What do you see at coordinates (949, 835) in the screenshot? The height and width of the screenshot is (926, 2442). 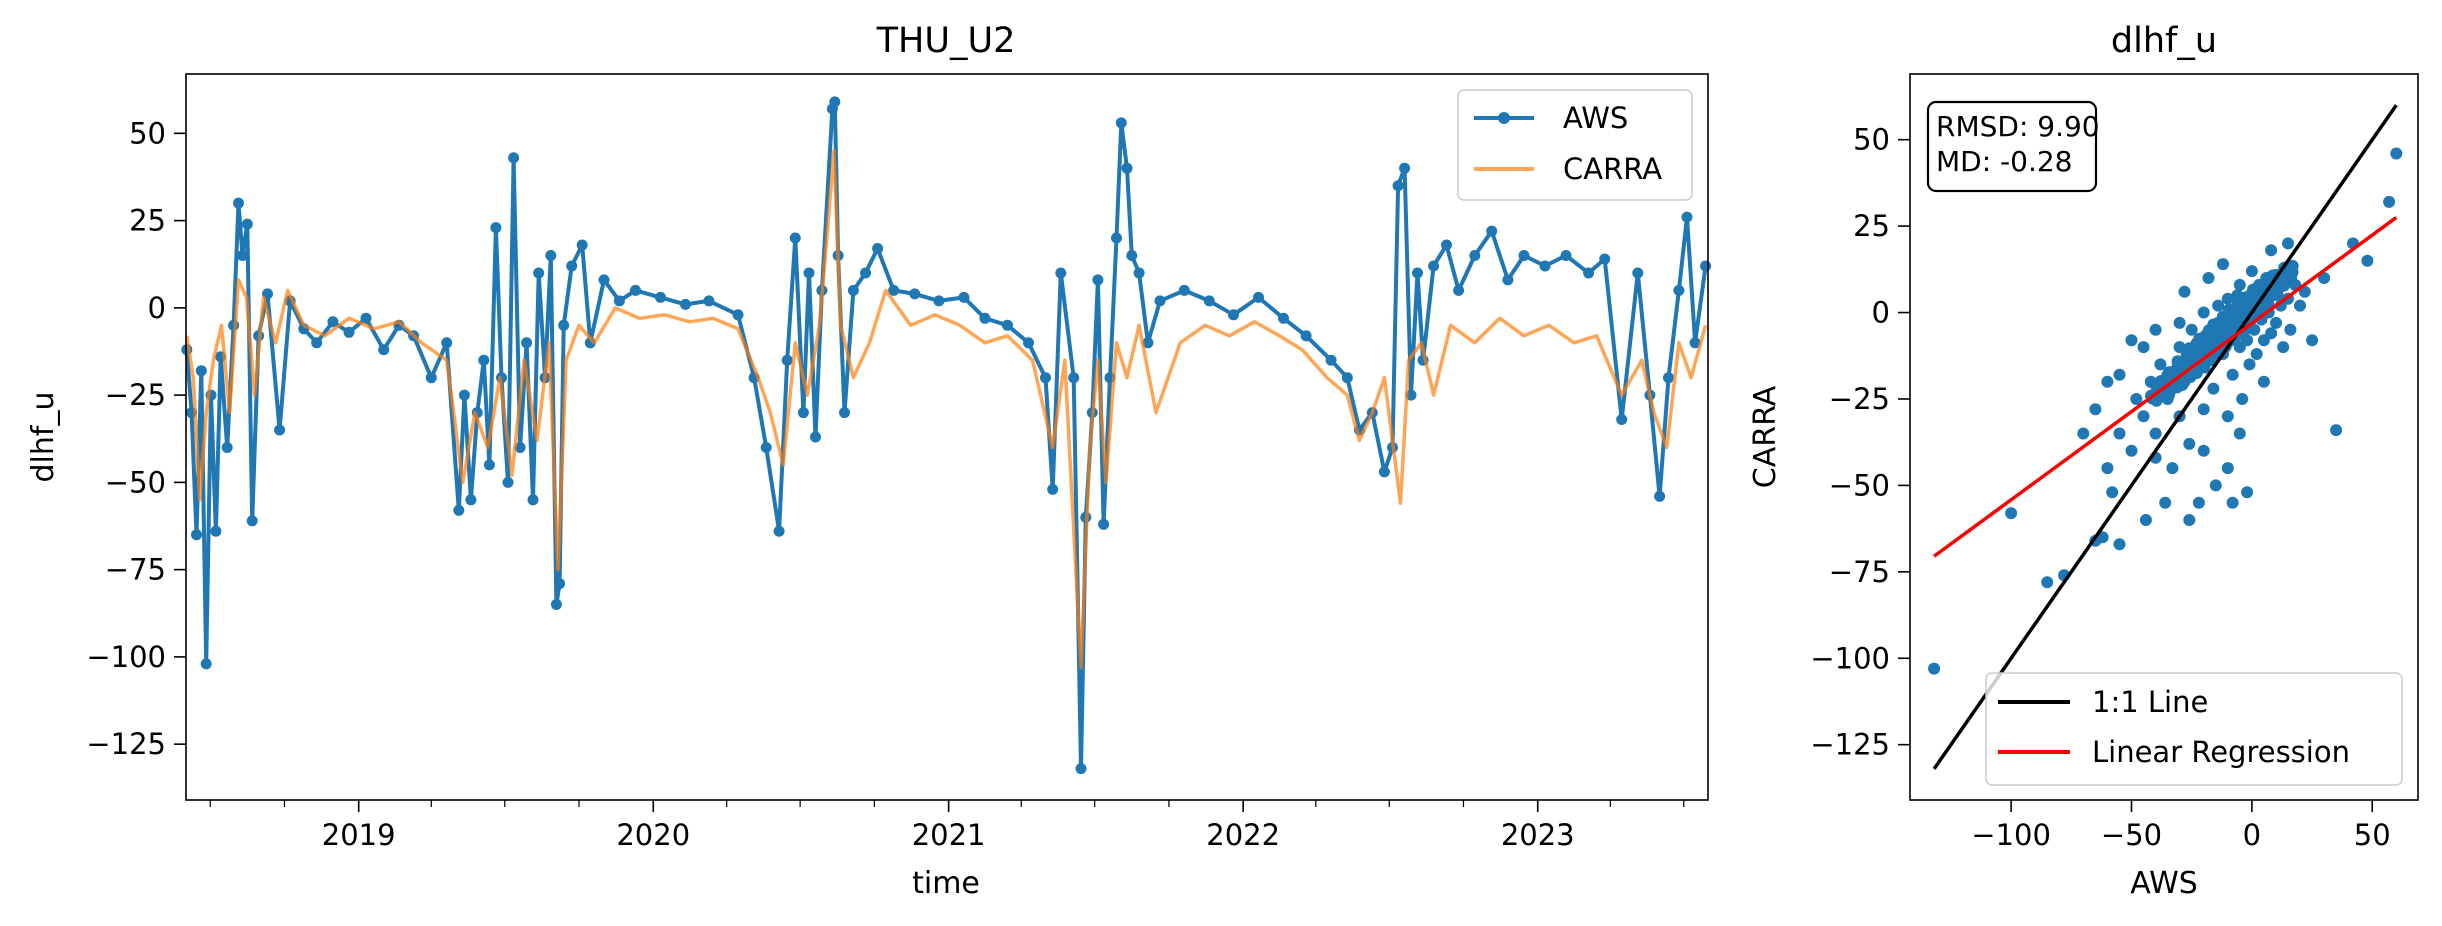 I see `x-tick-label: 2021` at bounding box center [949, 835].